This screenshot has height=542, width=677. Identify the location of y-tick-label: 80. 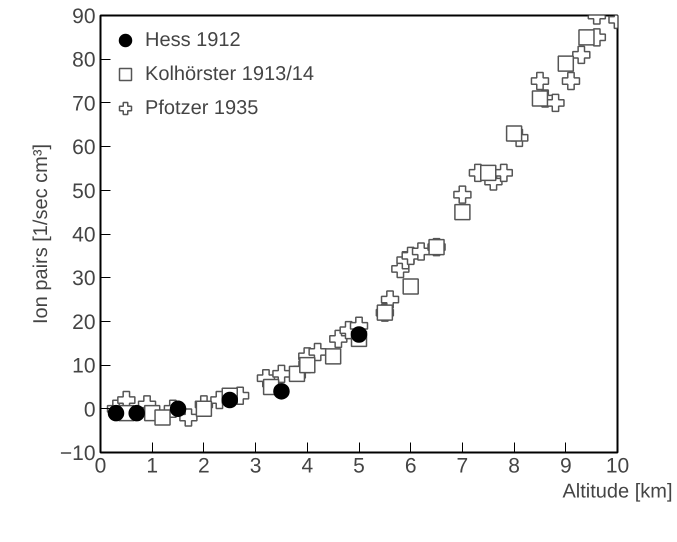
(84, 60).